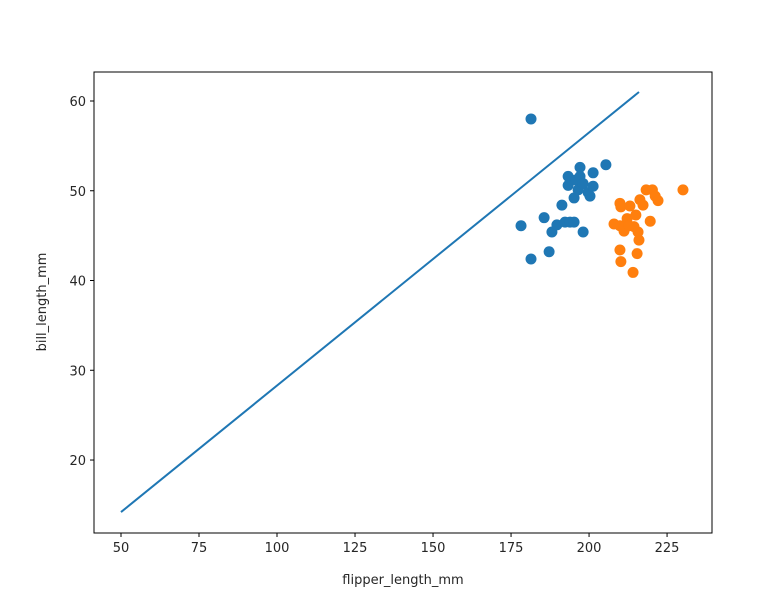 This screenshot has width=783, height=595. Describe the element at coordinates (355, 548) in the screenshot. I see `x-tick-label: 125` at that location.